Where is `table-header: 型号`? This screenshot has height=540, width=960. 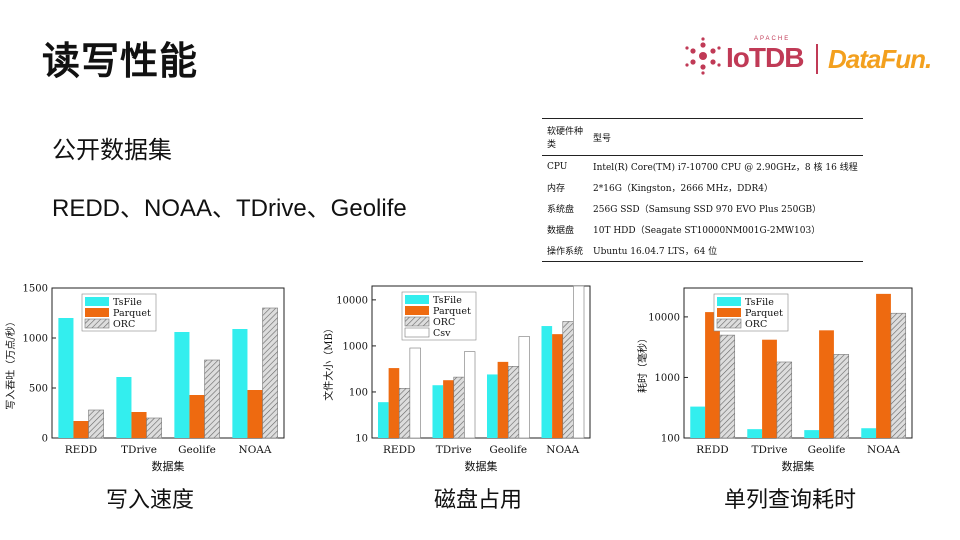 table-header: 型号 is located at coordinates (725, 137).